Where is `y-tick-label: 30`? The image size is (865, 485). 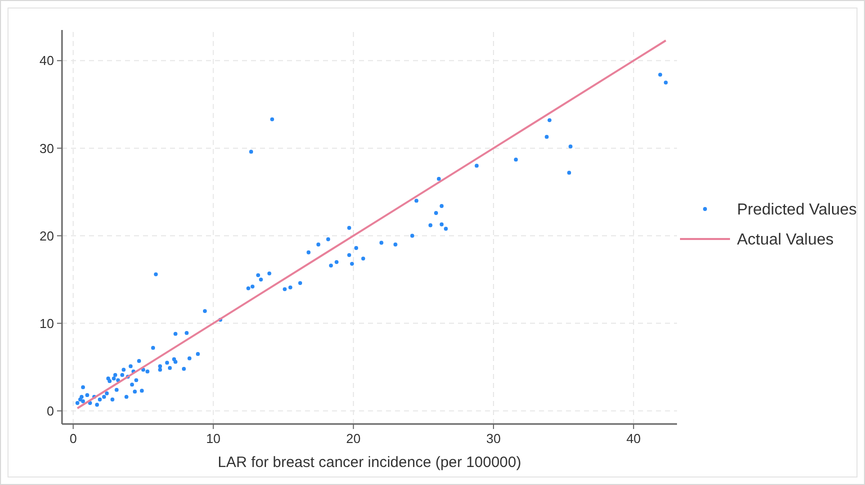
y-tick-label: 30 is located at coordinates (47, 148).